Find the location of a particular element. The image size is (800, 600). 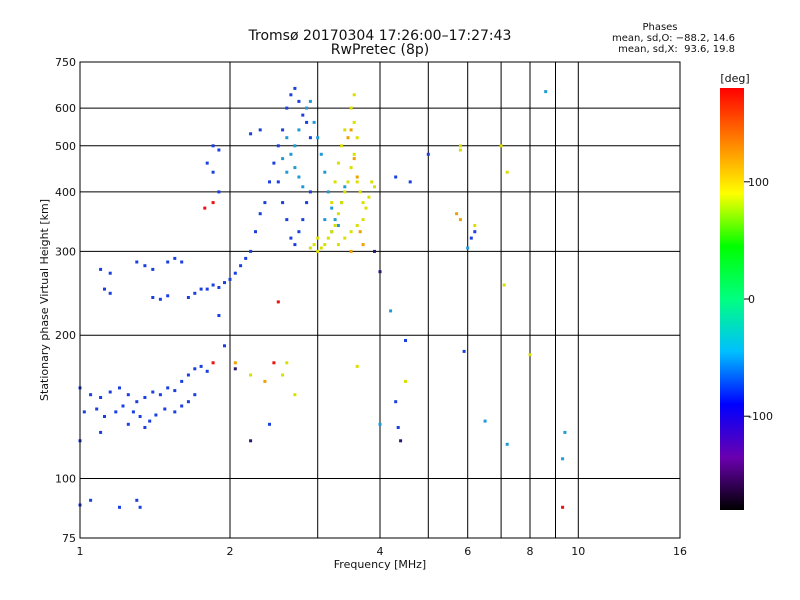

y-tick-label: 300 is located at coordinates (65, 251).